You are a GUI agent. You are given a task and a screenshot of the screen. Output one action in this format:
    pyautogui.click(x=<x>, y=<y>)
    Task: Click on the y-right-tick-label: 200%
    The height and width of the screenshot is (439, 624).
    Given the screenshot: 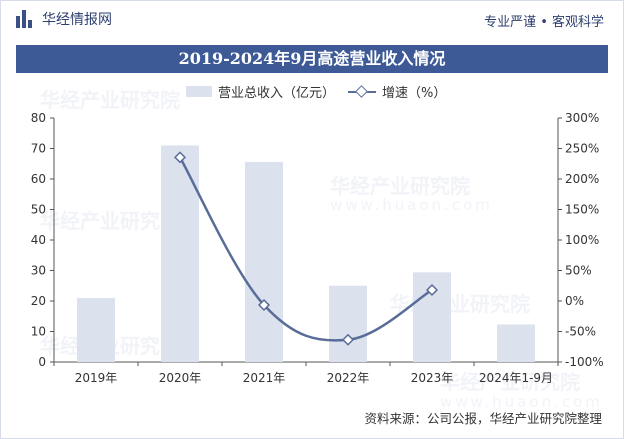 What is the action you would take?
    pyautogui.click(x=582, y=179)
    